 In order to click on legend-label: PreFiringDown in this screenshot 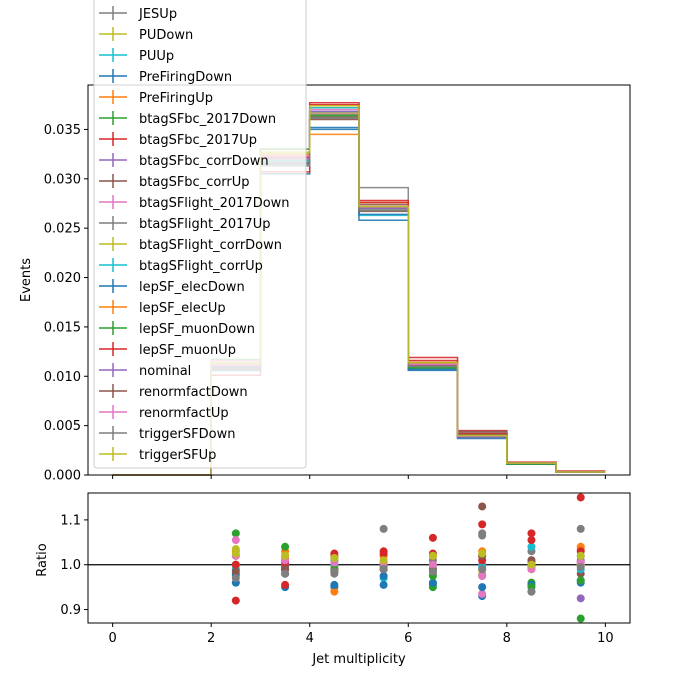, I will do `click(185, 77)`.